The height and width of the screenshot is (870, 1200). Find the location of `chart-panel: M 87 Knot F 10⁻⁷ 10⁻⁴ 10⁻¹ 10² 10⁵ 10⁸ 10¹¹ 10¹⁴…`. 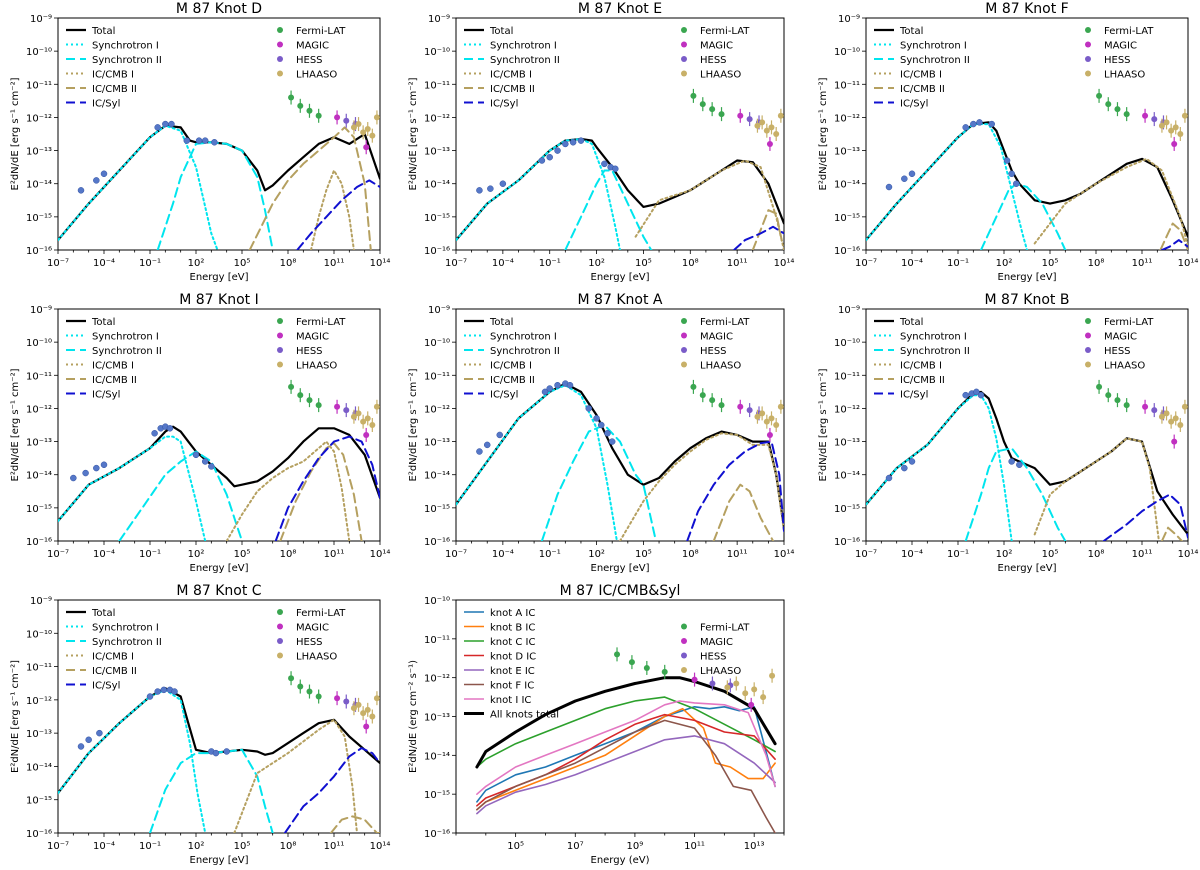

chart-panel: M 87 Knot F 10⁻⁷ 10⁻⁴ 10⁻¹ 10² 10⁵ 10⁸ 10¹¹ 10¹⁴… is located at coordinates (1008, 142).